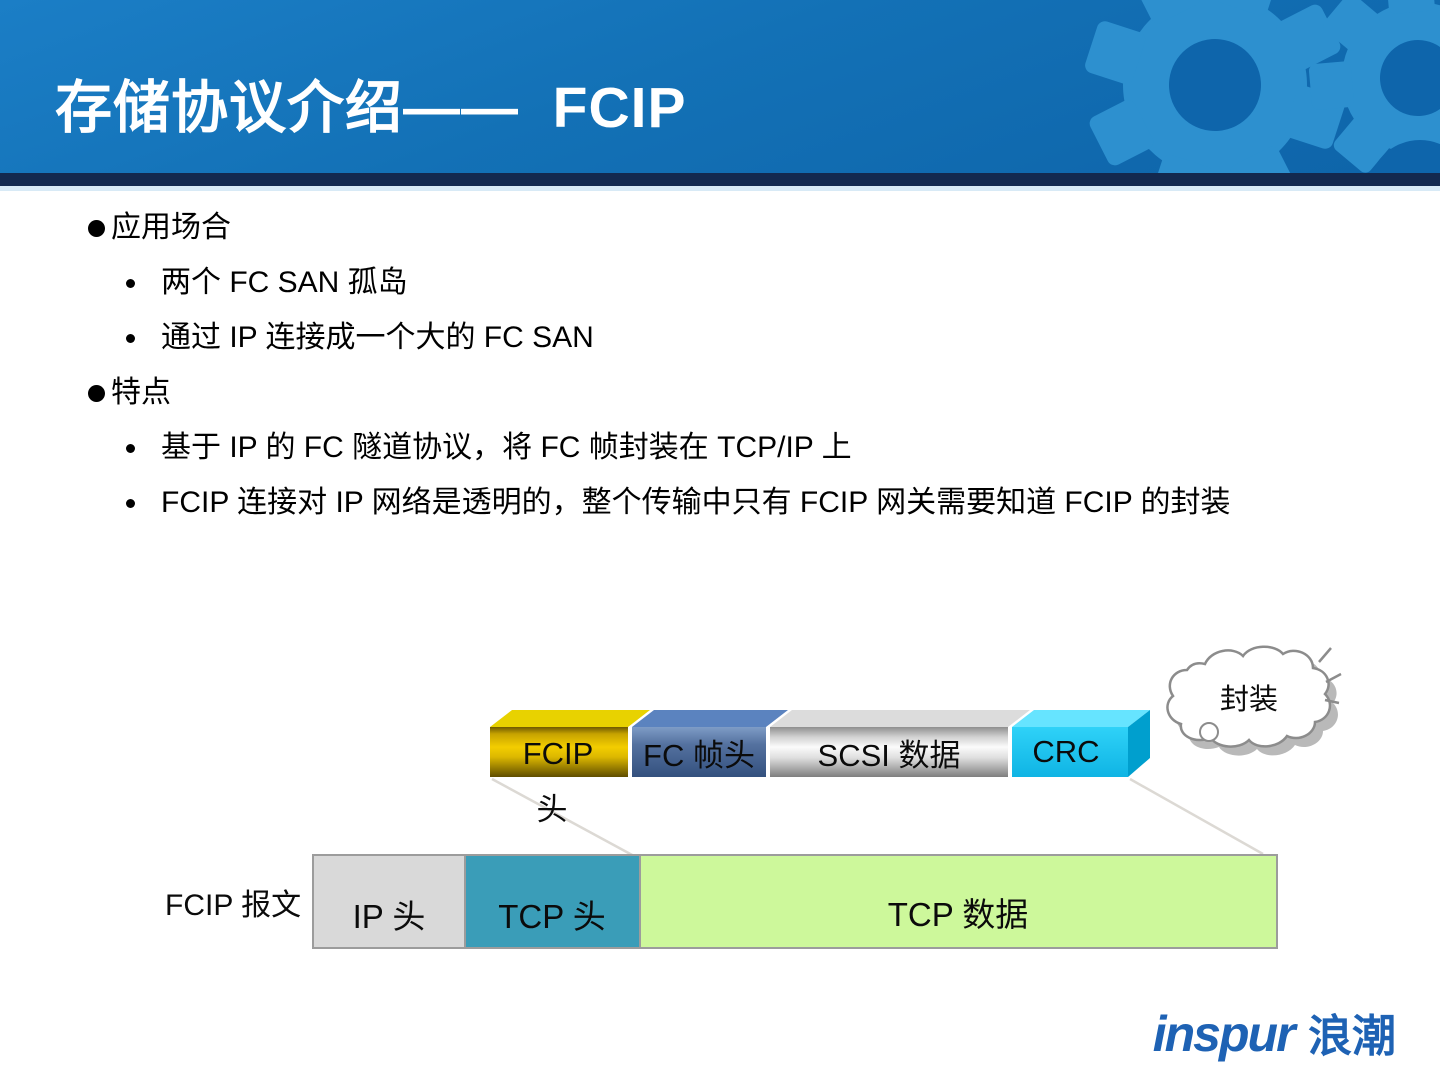  I want to click on gears-icon, so click(1262, 86).